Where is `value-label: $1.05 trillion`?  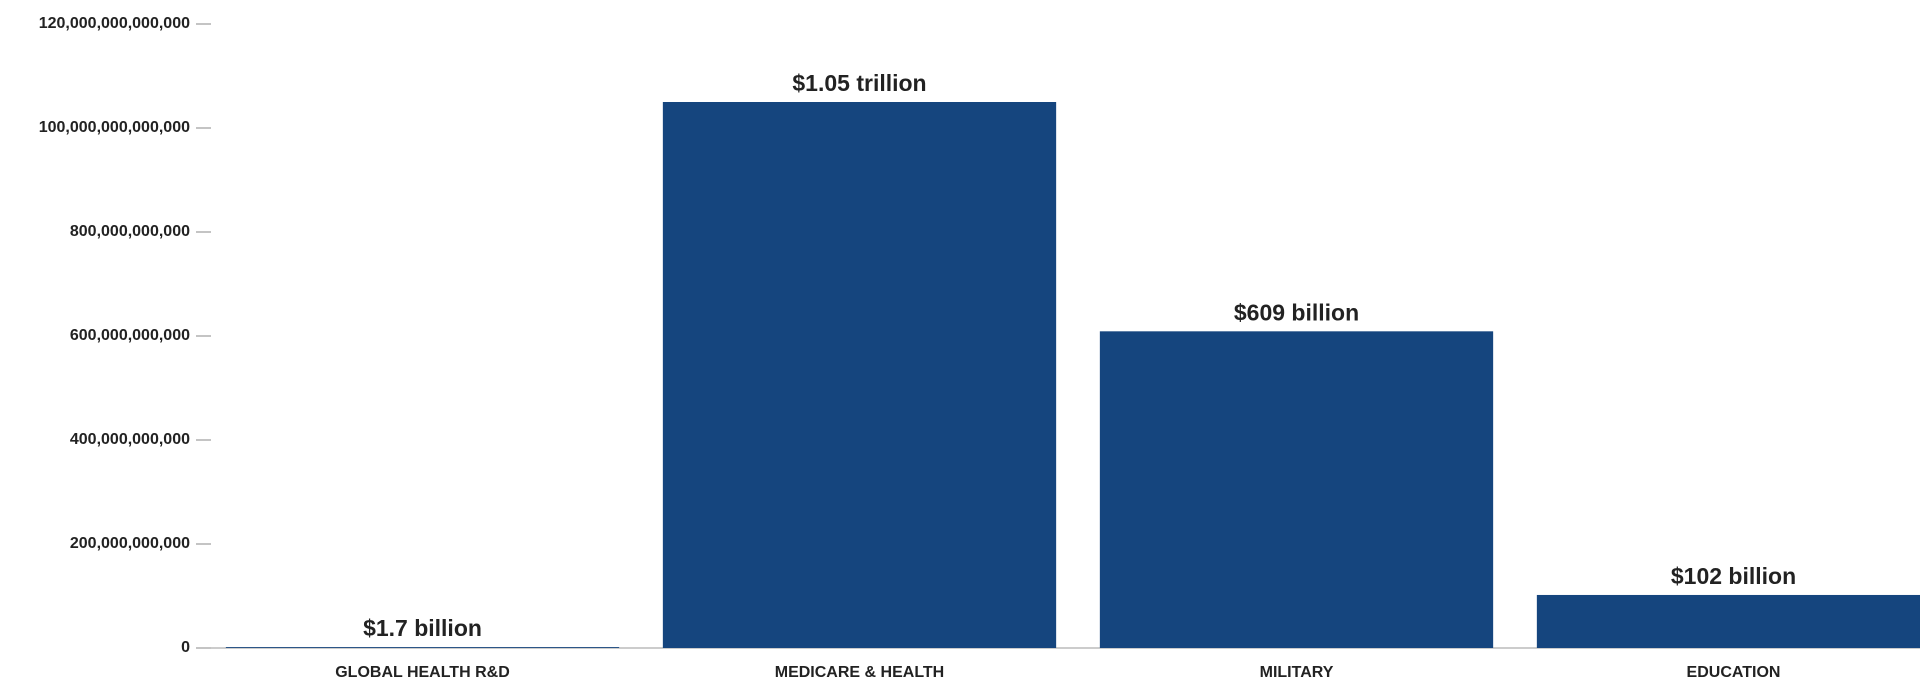 value-label: $1.05 trillion is located at coordinates (859, 83).